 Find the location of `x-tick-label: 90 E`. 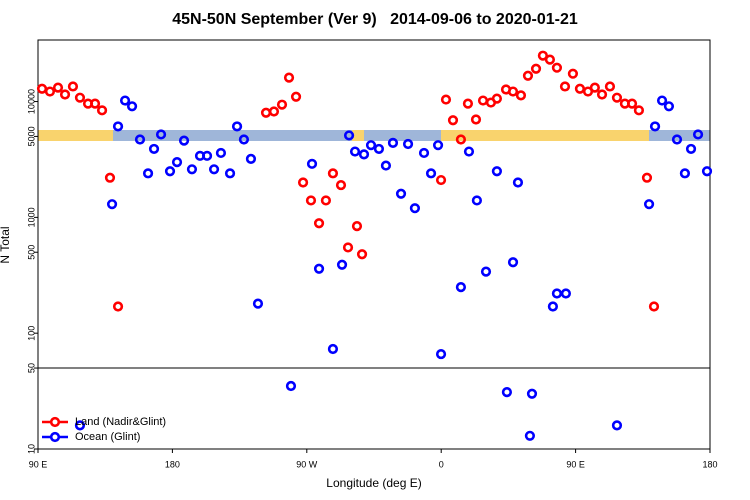

x-tick-label: 90 E is located at coordinates (38, 464).